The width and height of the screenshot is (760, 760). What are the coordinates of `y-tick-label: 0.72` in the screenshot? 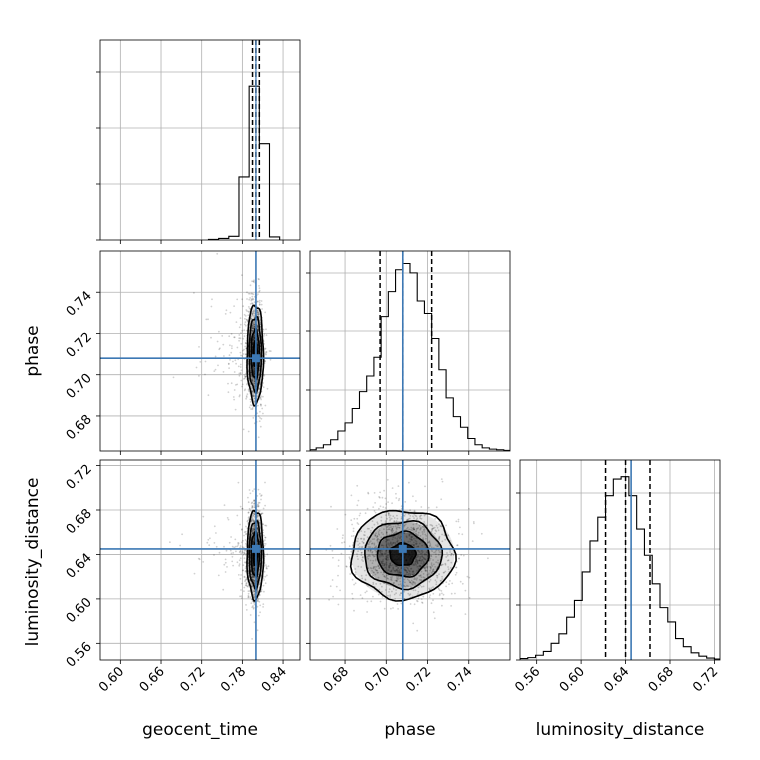 It's located at (79, 477).